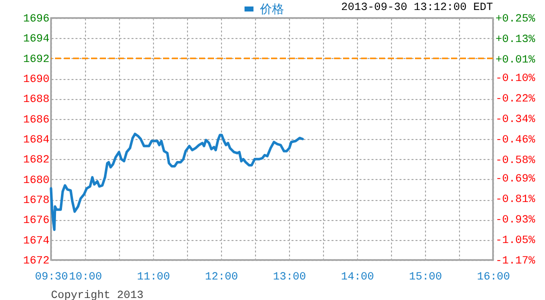 The image size is (545, 300). Describe the element at coordinates (97, 295) in the screenshot. I see `text: Copyright 2013` at that location.